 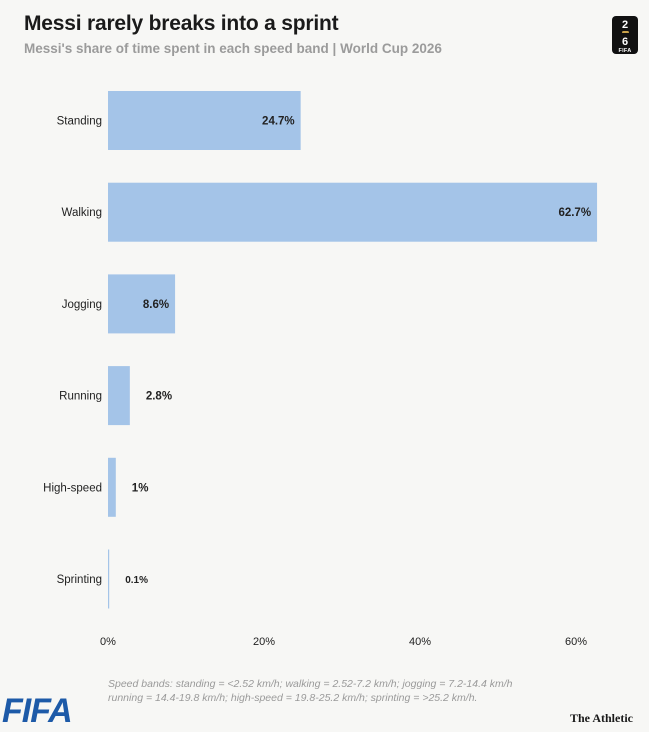 What do you see at coordinates (625, 51) in the screenshot?
I see `logo-label: FIFA` at bounding box center [625, 51].